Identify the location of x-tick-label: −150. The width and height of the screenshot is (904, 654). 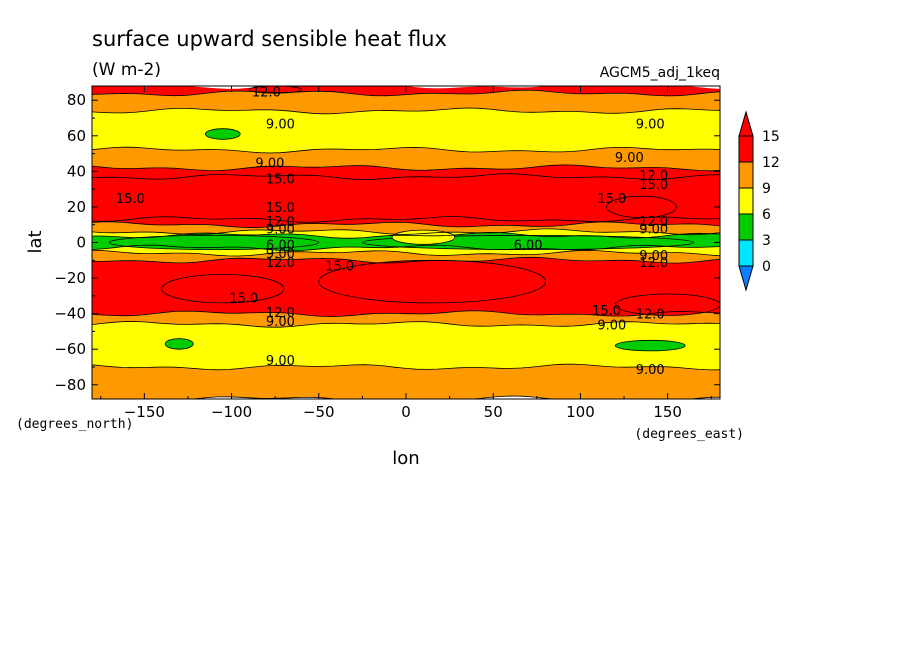
(144, 412).